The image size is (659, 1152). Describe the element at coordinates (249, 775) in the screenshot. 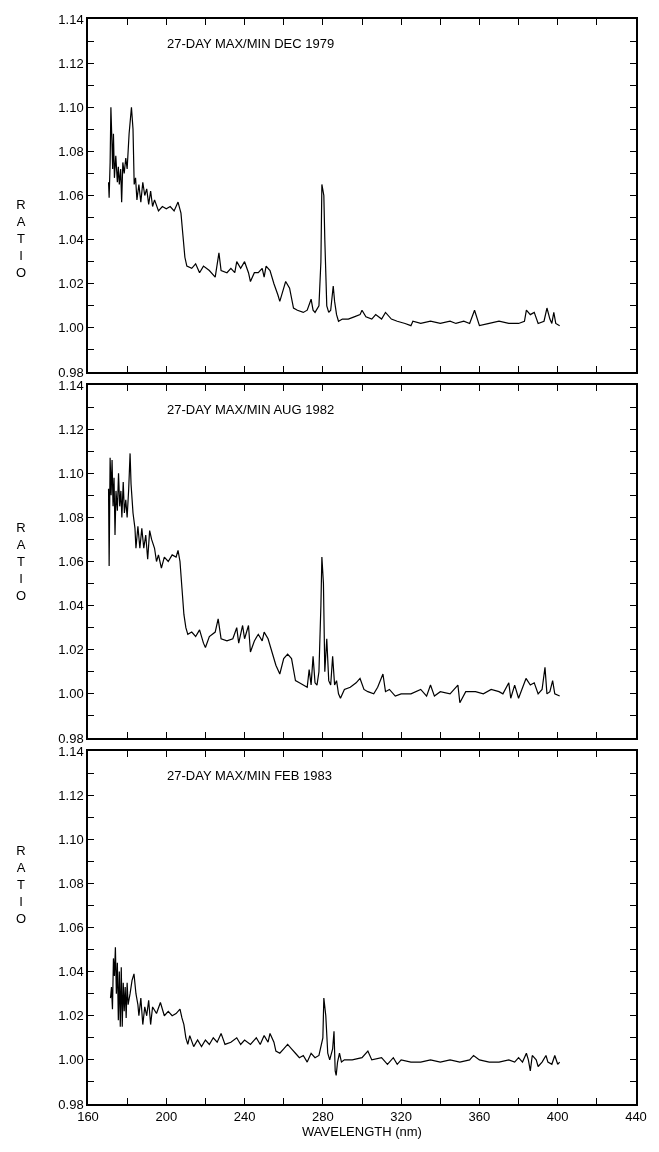

I see `annotation: 27-DAY MAX/MIN FEB 1983` at that location.